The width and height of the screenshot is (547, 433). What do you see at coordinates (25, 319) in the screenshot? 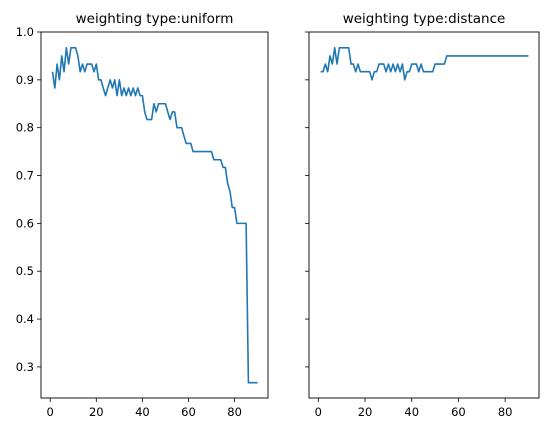
I see `uniform-ytick-label: 0.4` at bounding box center [25, 319].